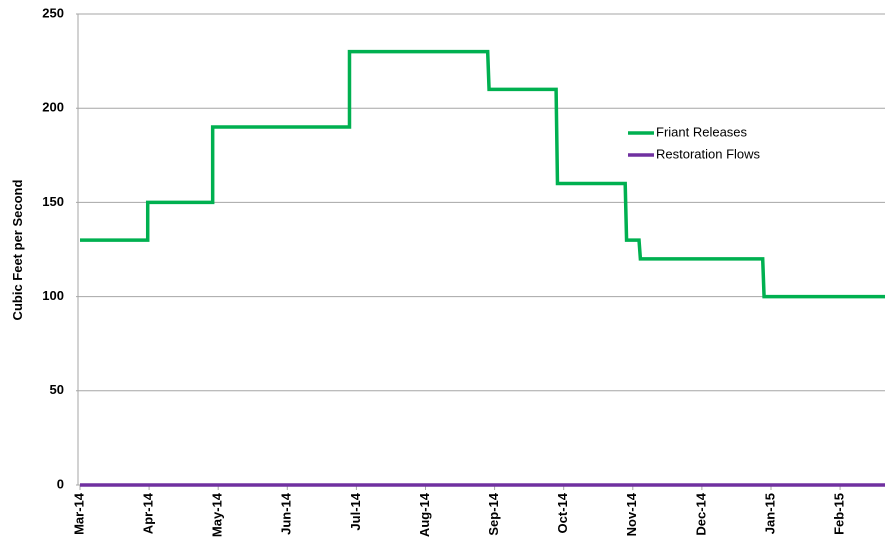  I want to click on x-tick-label: Aug-14, so click(424, 514).